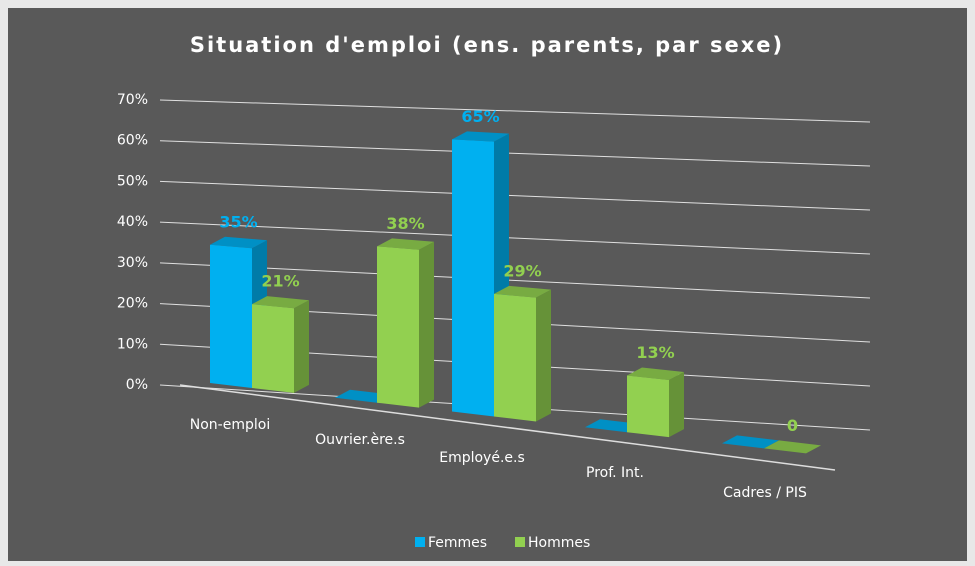  Describe the element at coordinates (765, 493) in the screenshot. I see `x-tick-label: Cadres / PIS` at that location.